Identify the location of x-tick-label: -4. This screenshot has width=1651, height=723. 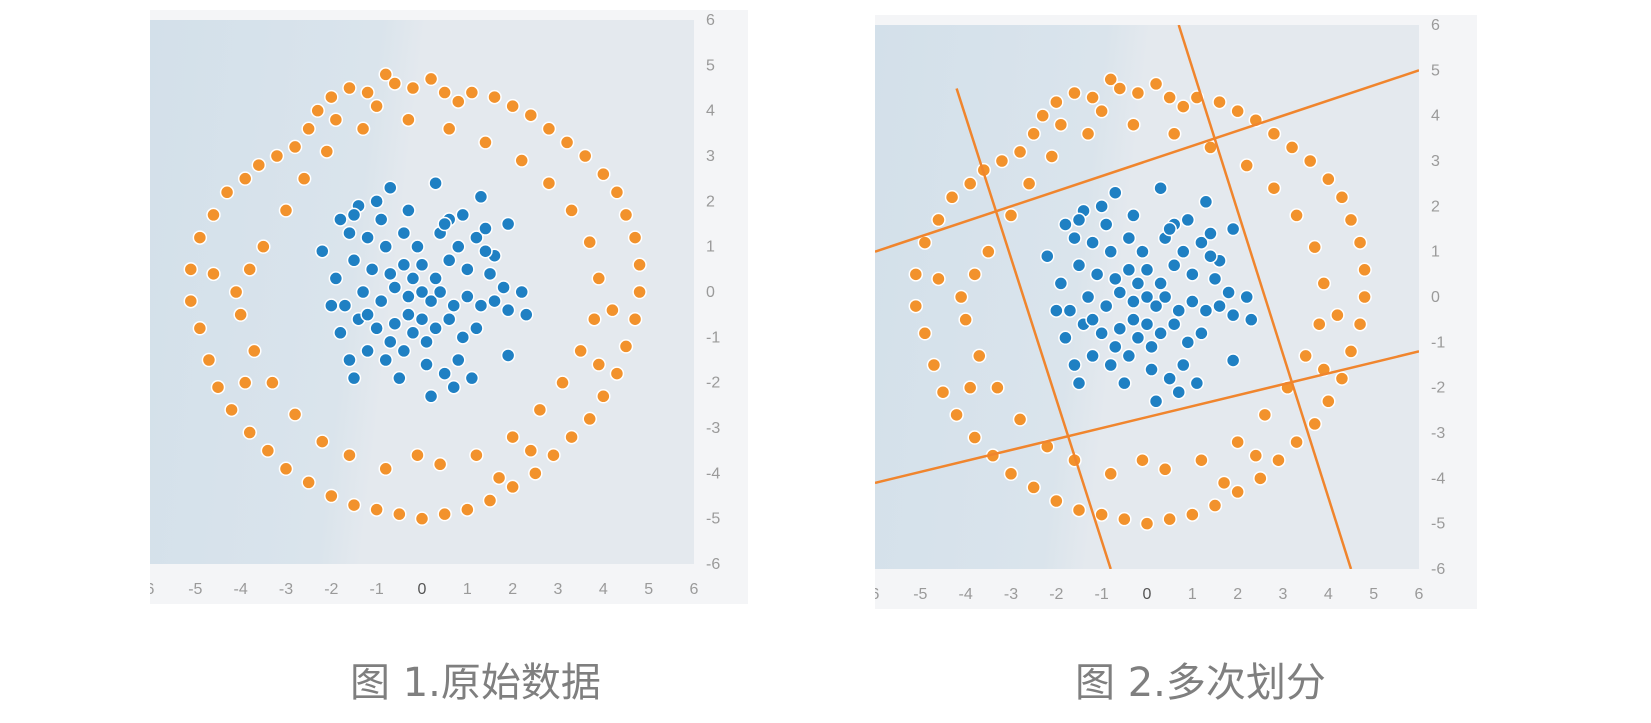
(241, 589).